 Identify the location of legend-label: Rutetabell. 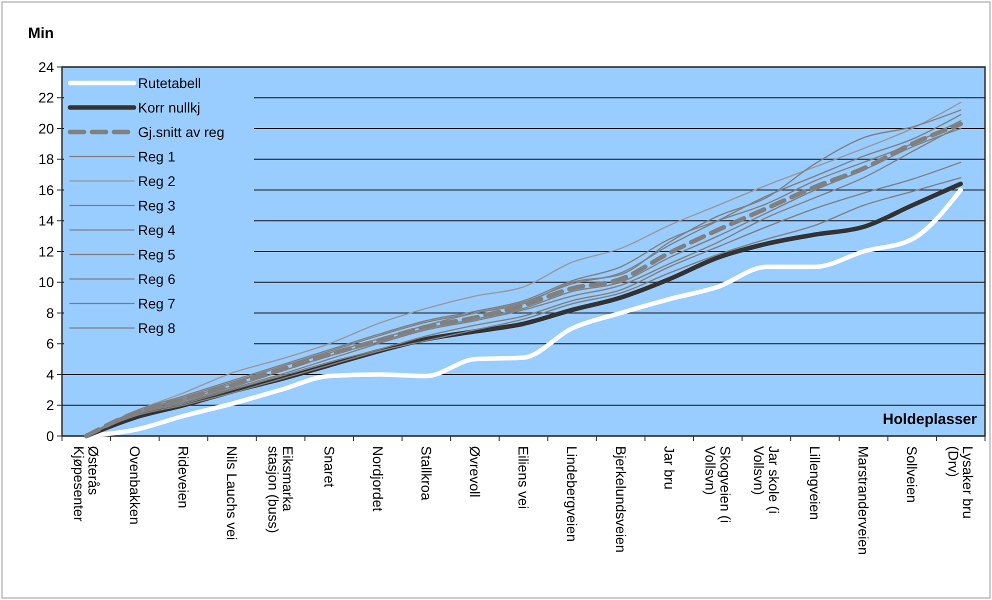
(170, 82).